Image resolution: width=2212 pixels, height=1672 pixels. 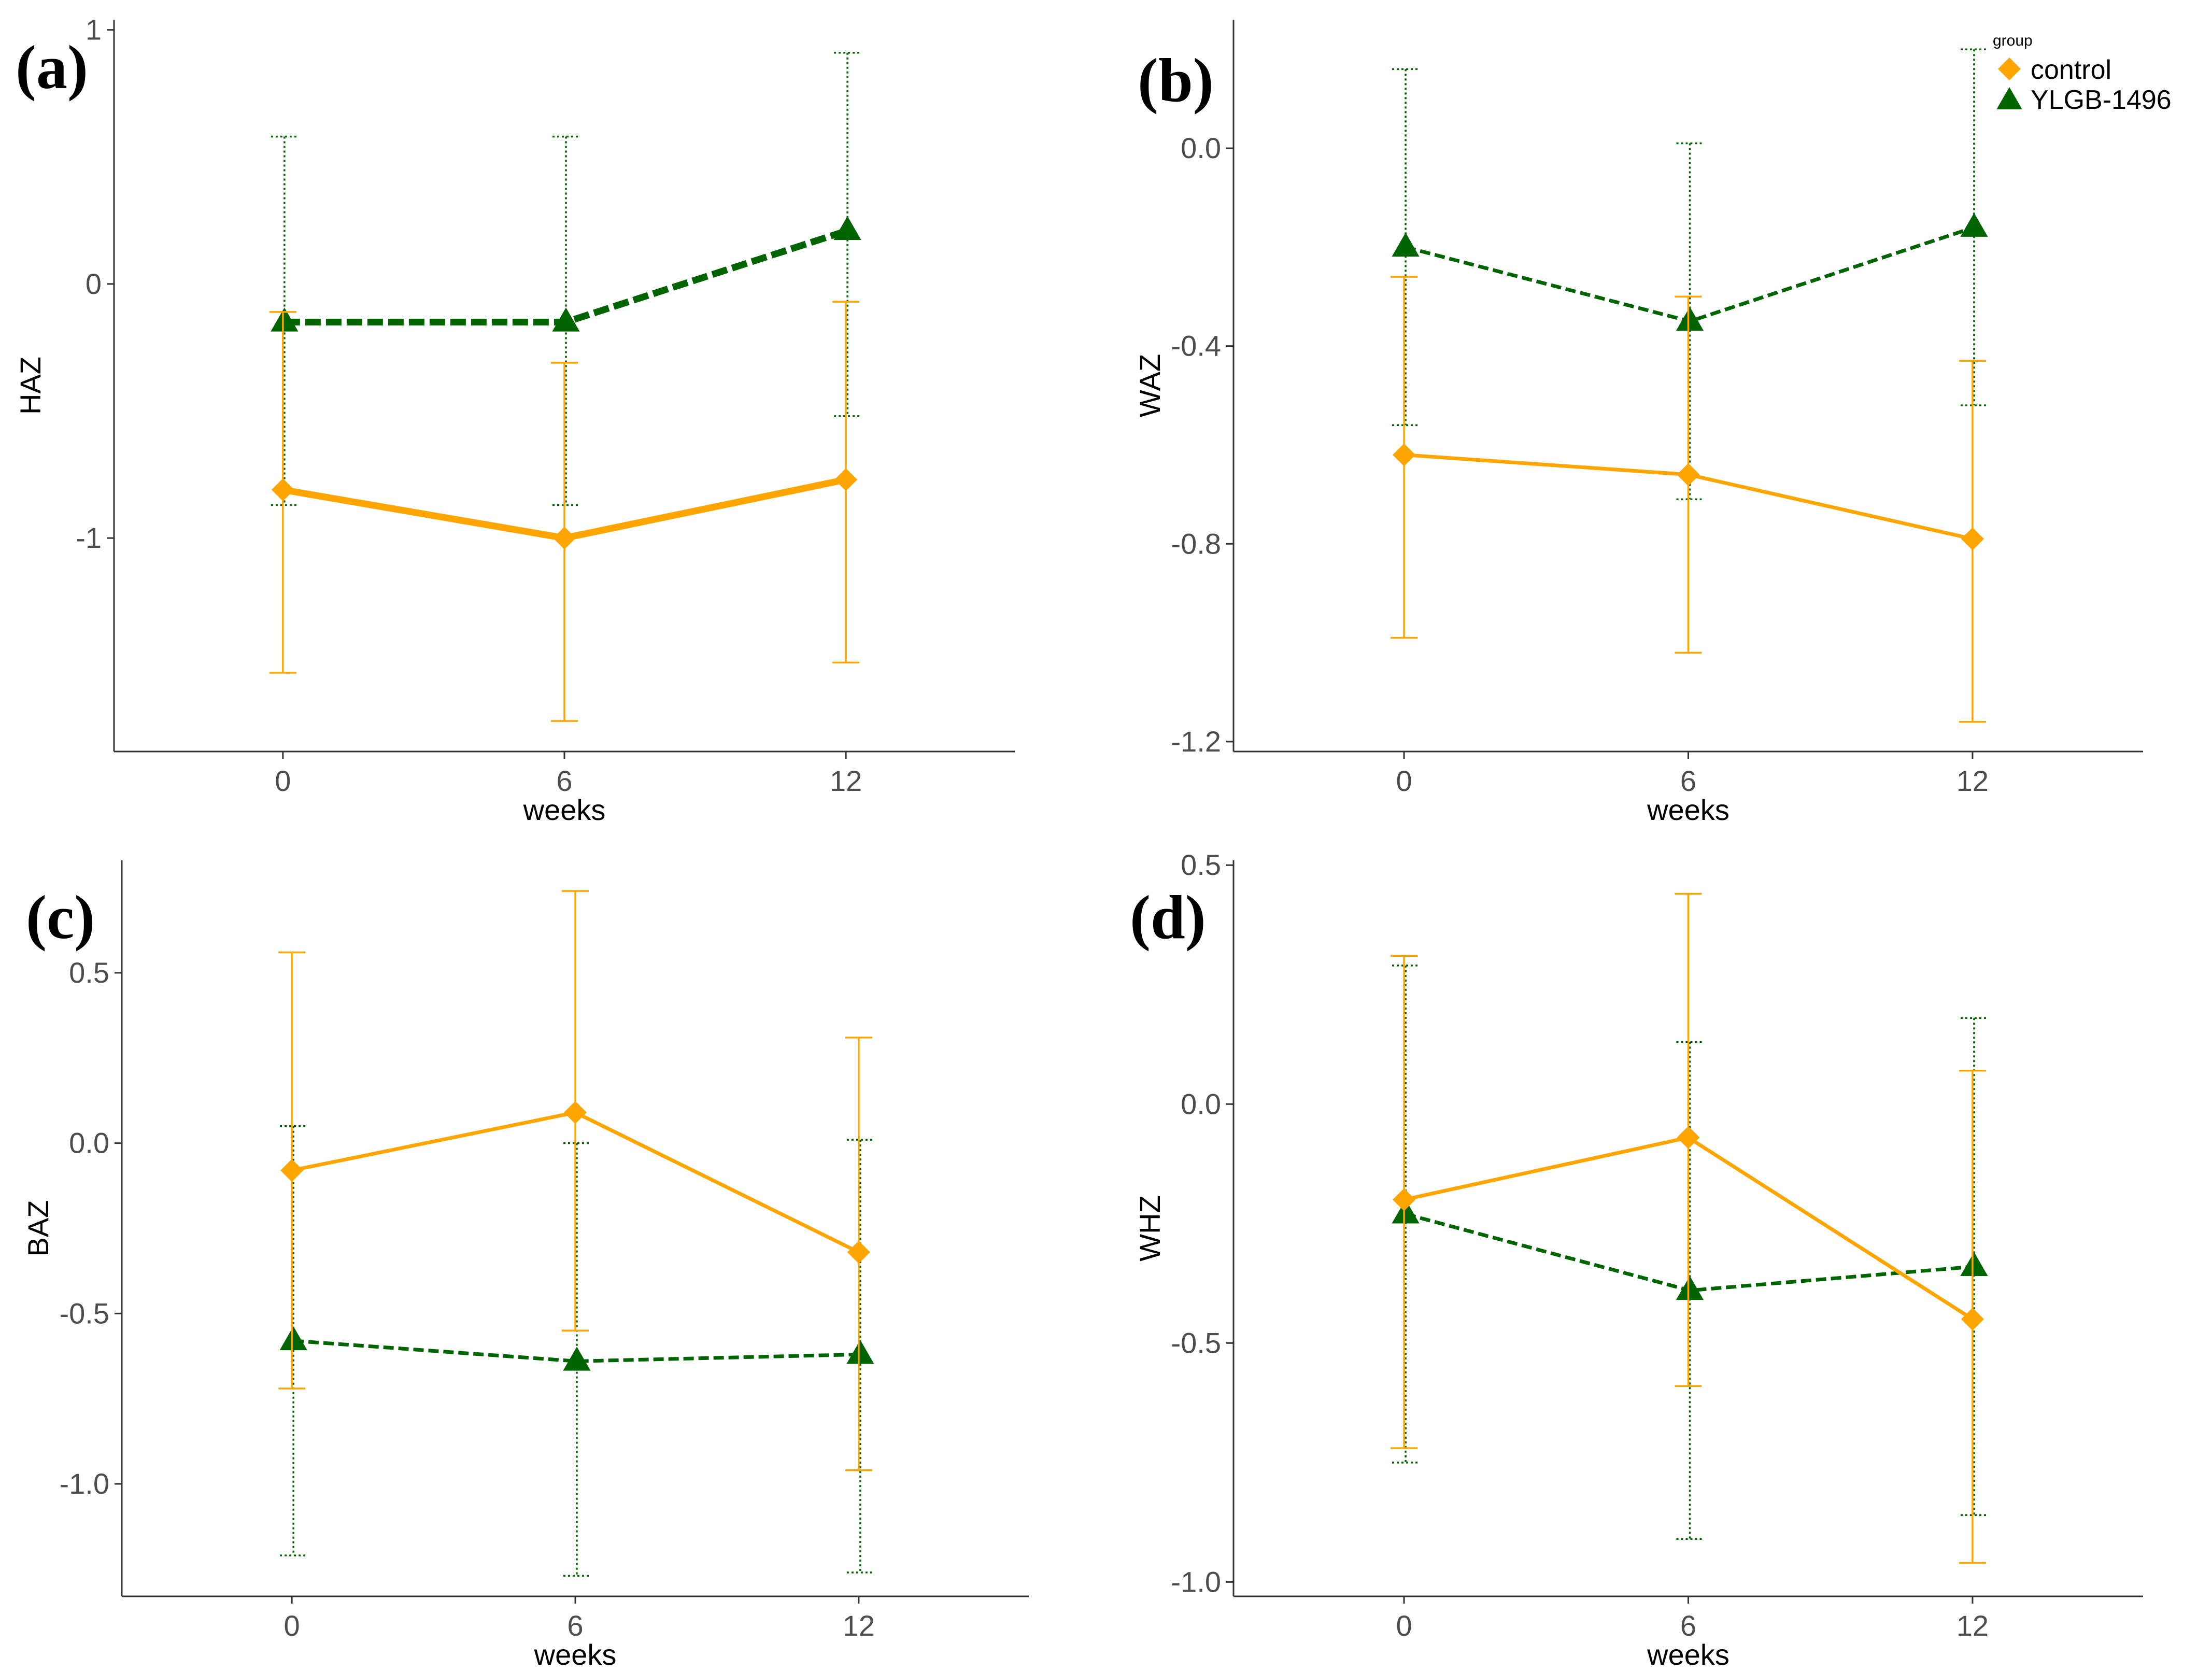 What do you see at coordinates (1149, 385) in the screenshot?
I see `y-axis-title: WAZ` at bounding box center [1149, 385].